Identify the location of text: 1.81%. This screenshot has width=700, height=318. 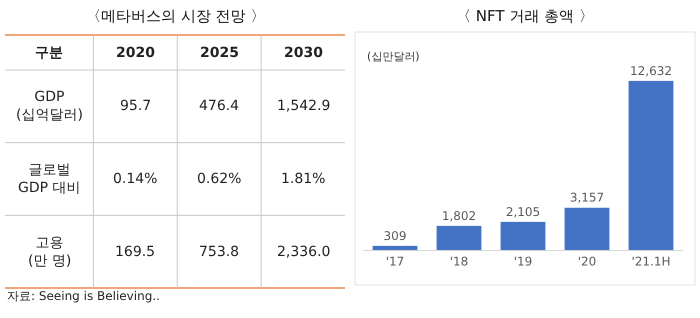
(303, 179).